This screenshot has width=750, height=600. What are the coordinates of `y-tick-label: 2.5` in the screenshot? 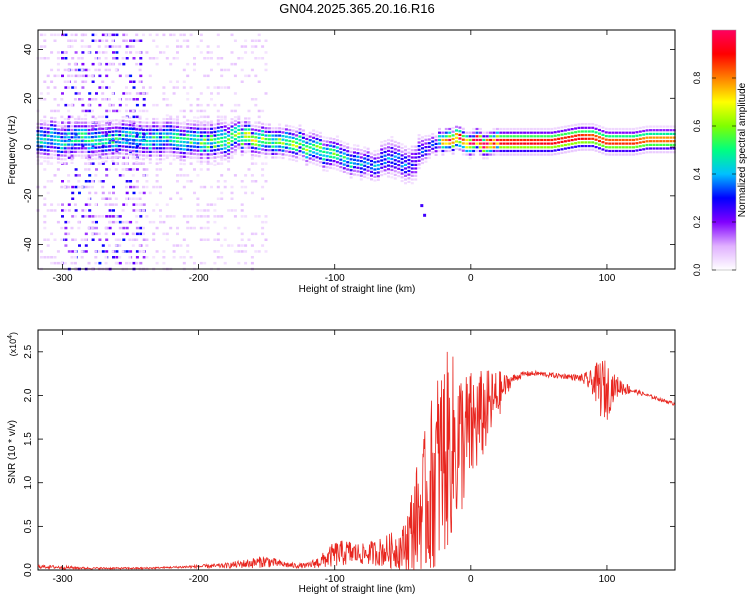 It's located at (28, 351).